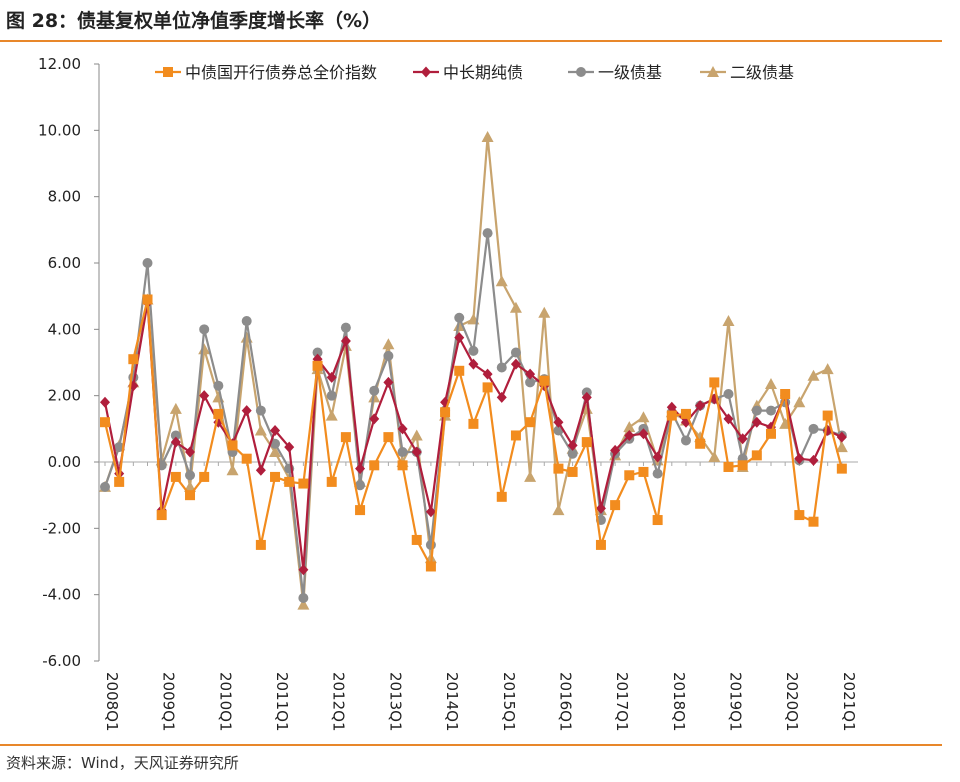 The width and height of the screenshot is (960, 782). Describe the element at coordinates (509, 702) in the screenshot. I see `x-tick-label: 2015Q1` at that location.